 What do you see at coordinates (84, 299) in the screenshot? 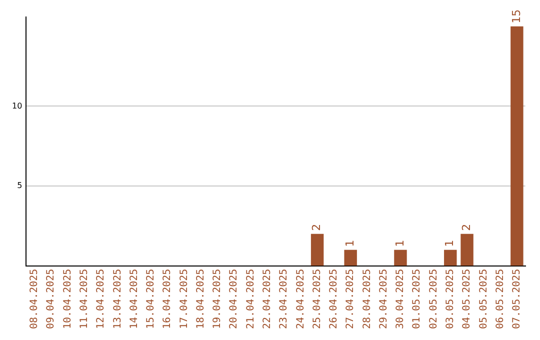
I see `x-tick-label: 11.04.2025` at bounding box center [84, 299].